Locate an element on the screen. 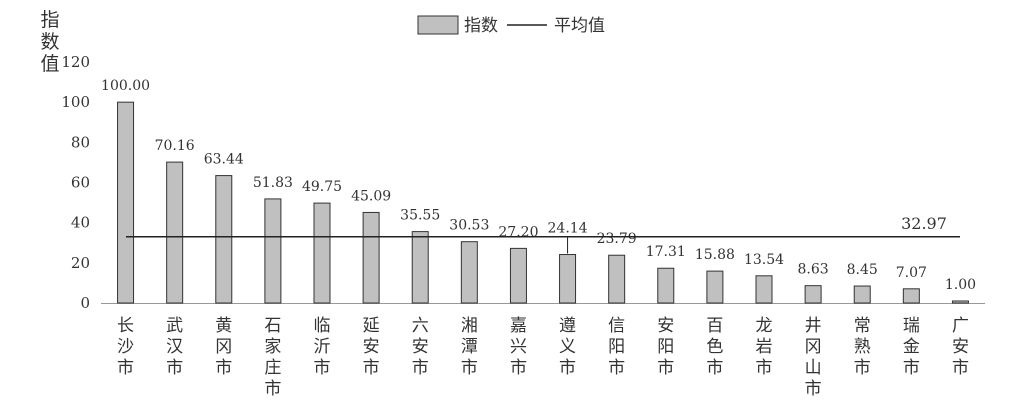 The width and height of the screenshot is (1024, 407). category-label-char: 龙 is located at coordinates (764, 326).